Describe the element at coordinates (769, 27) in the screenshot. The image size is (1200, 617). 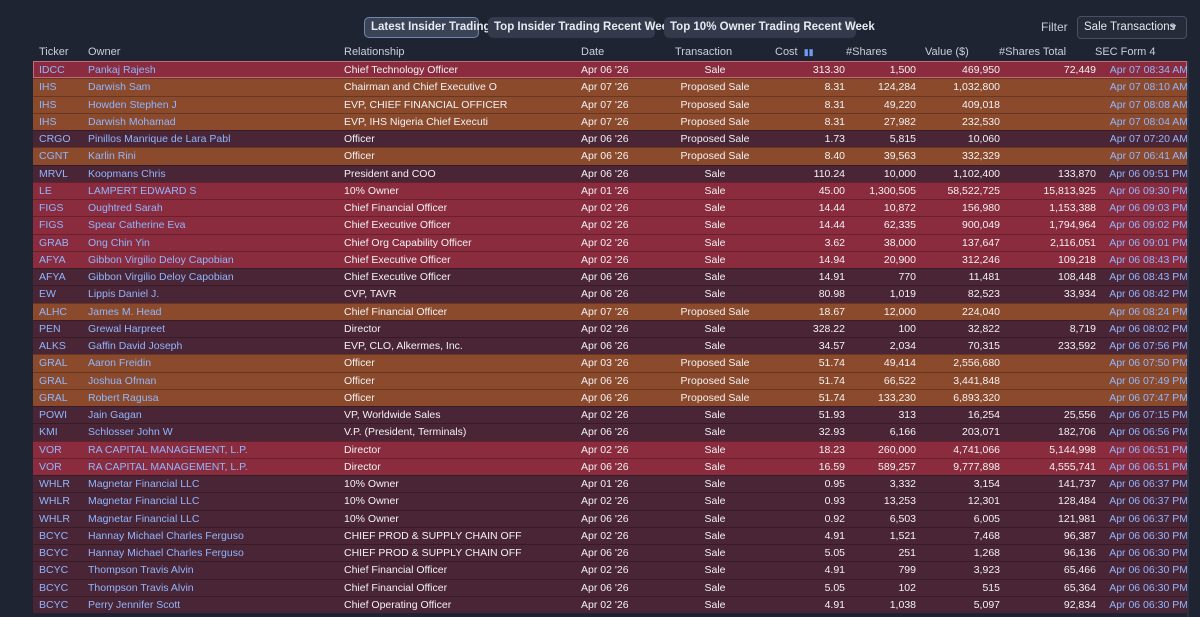
I see `tab-top-10-owner-trading-recent-week: Top 10% Owner Trading Recent Week` at that location.